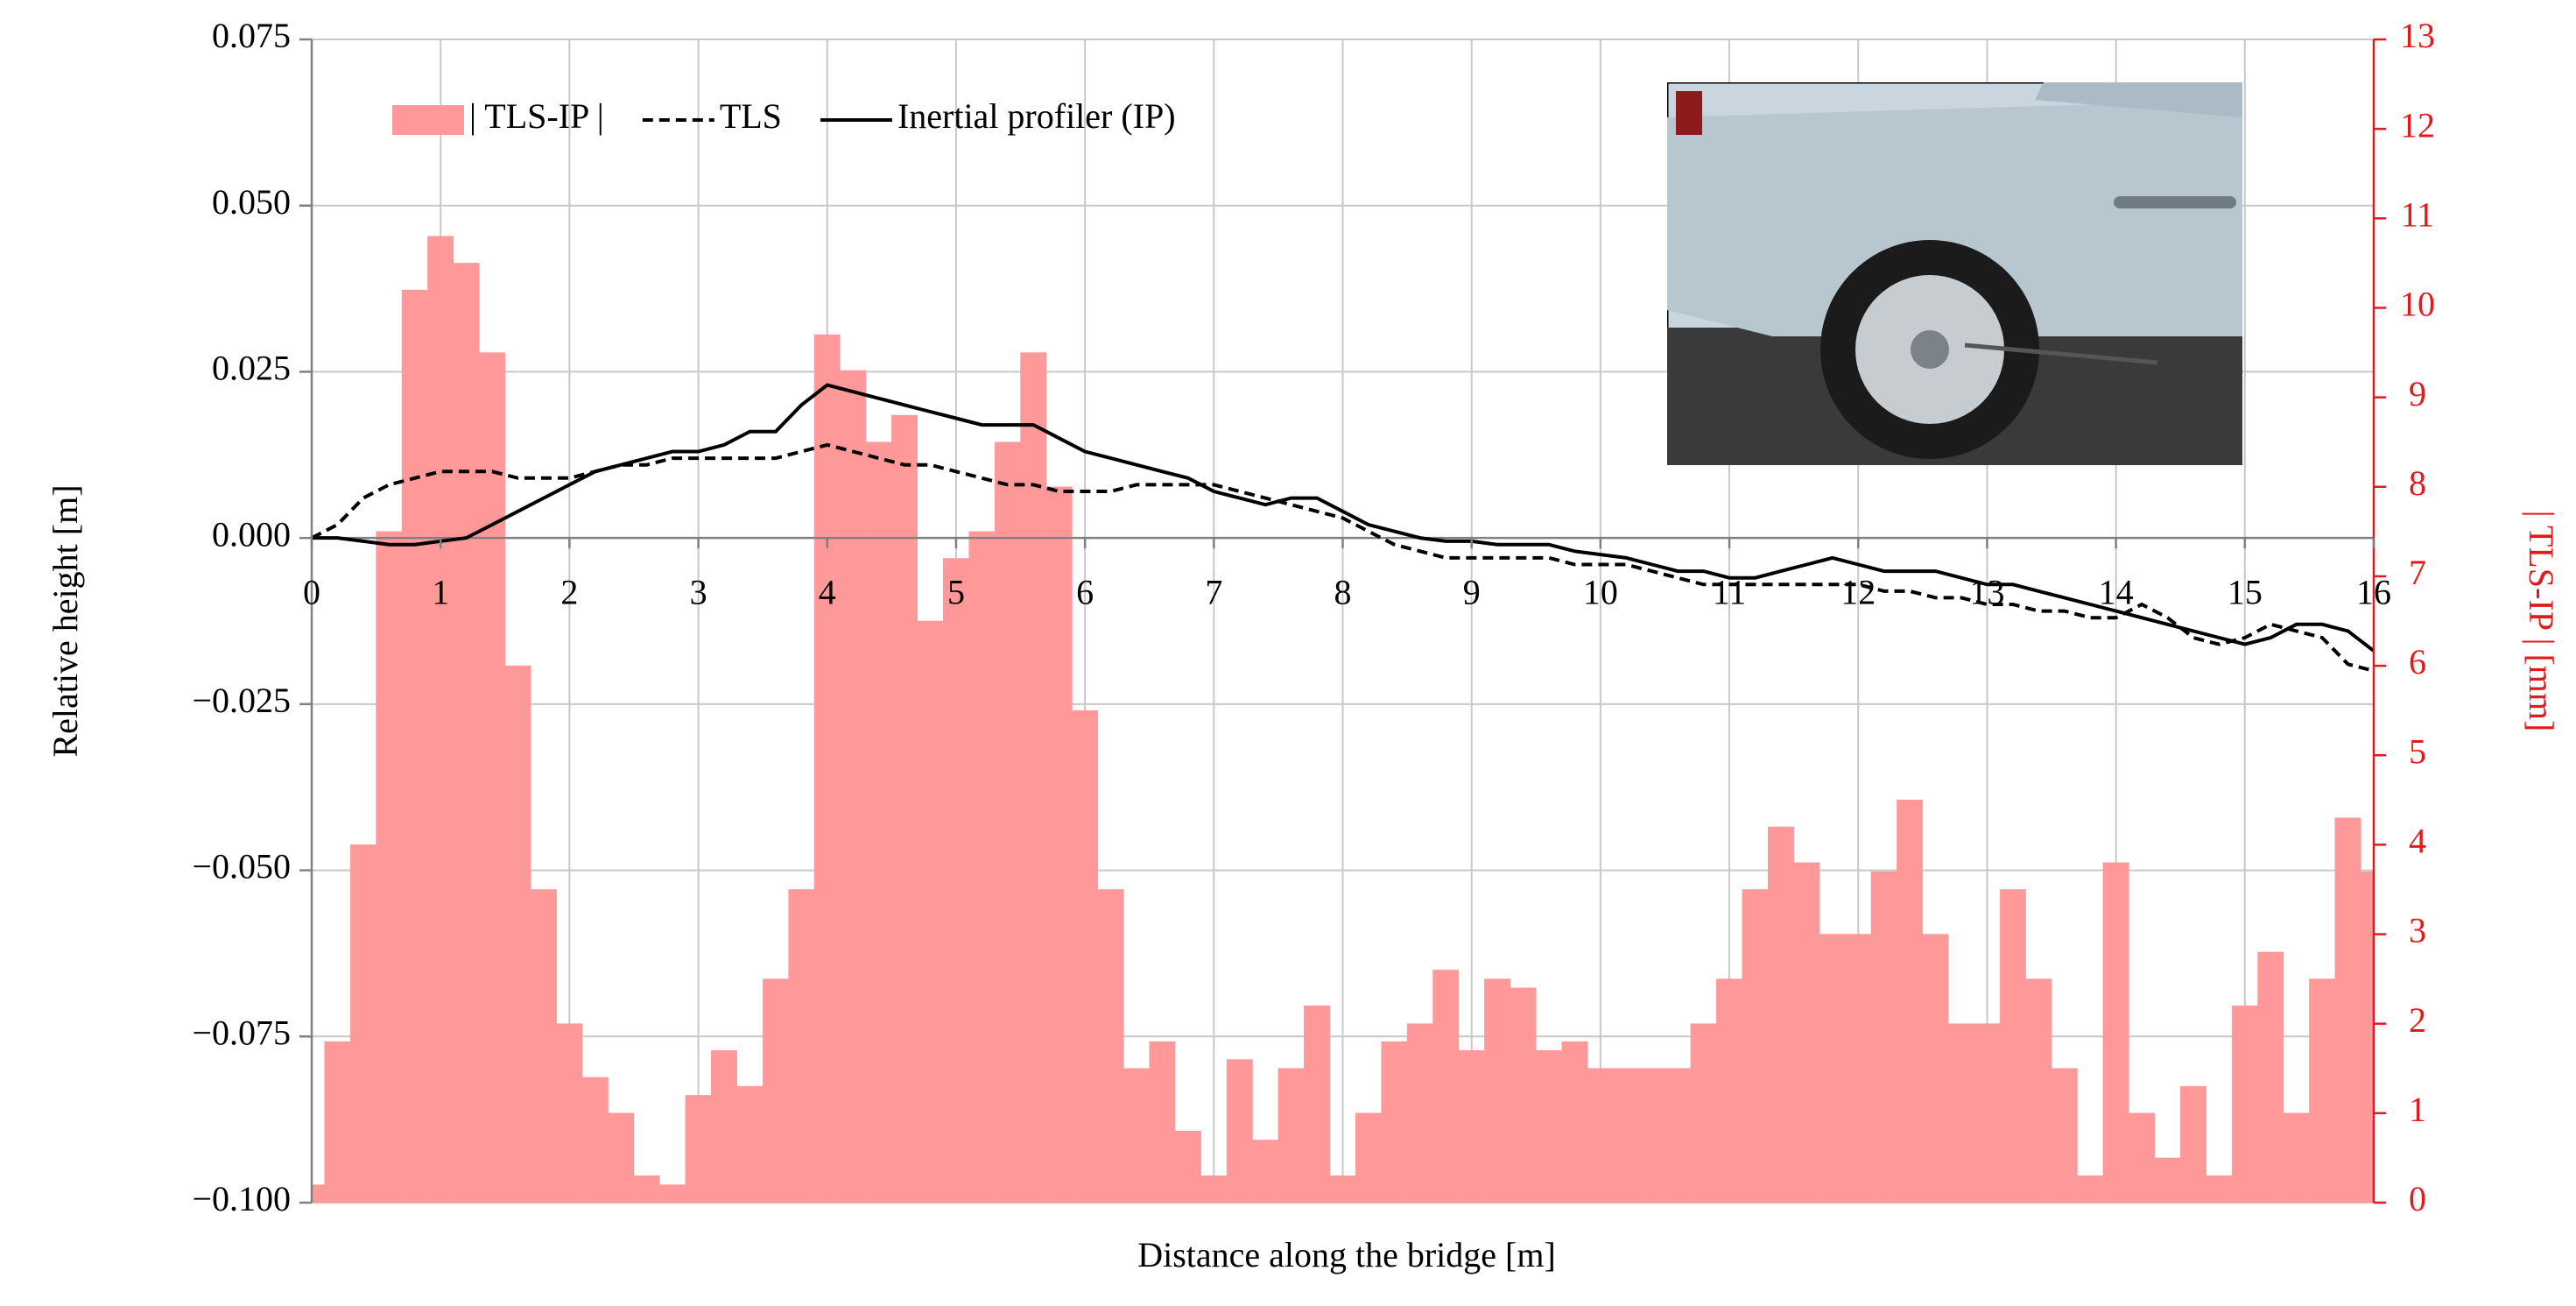  Describe the element at coordinates (1343, 557) in the screenshot. I see `line-series` at that location.